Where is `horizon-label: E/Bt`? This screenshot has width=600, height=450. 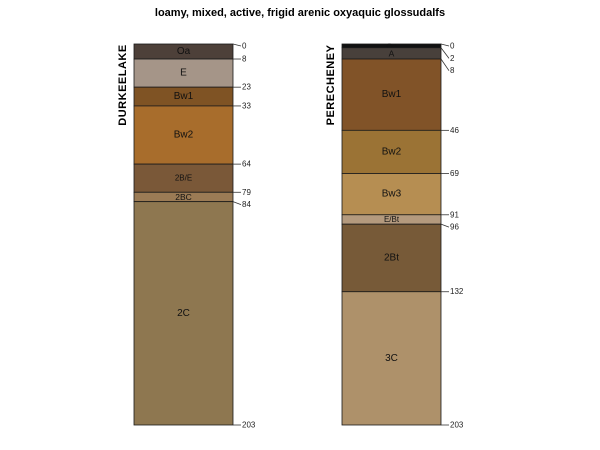
horizon-label: E/Bt is located at coordinates (392, 219).